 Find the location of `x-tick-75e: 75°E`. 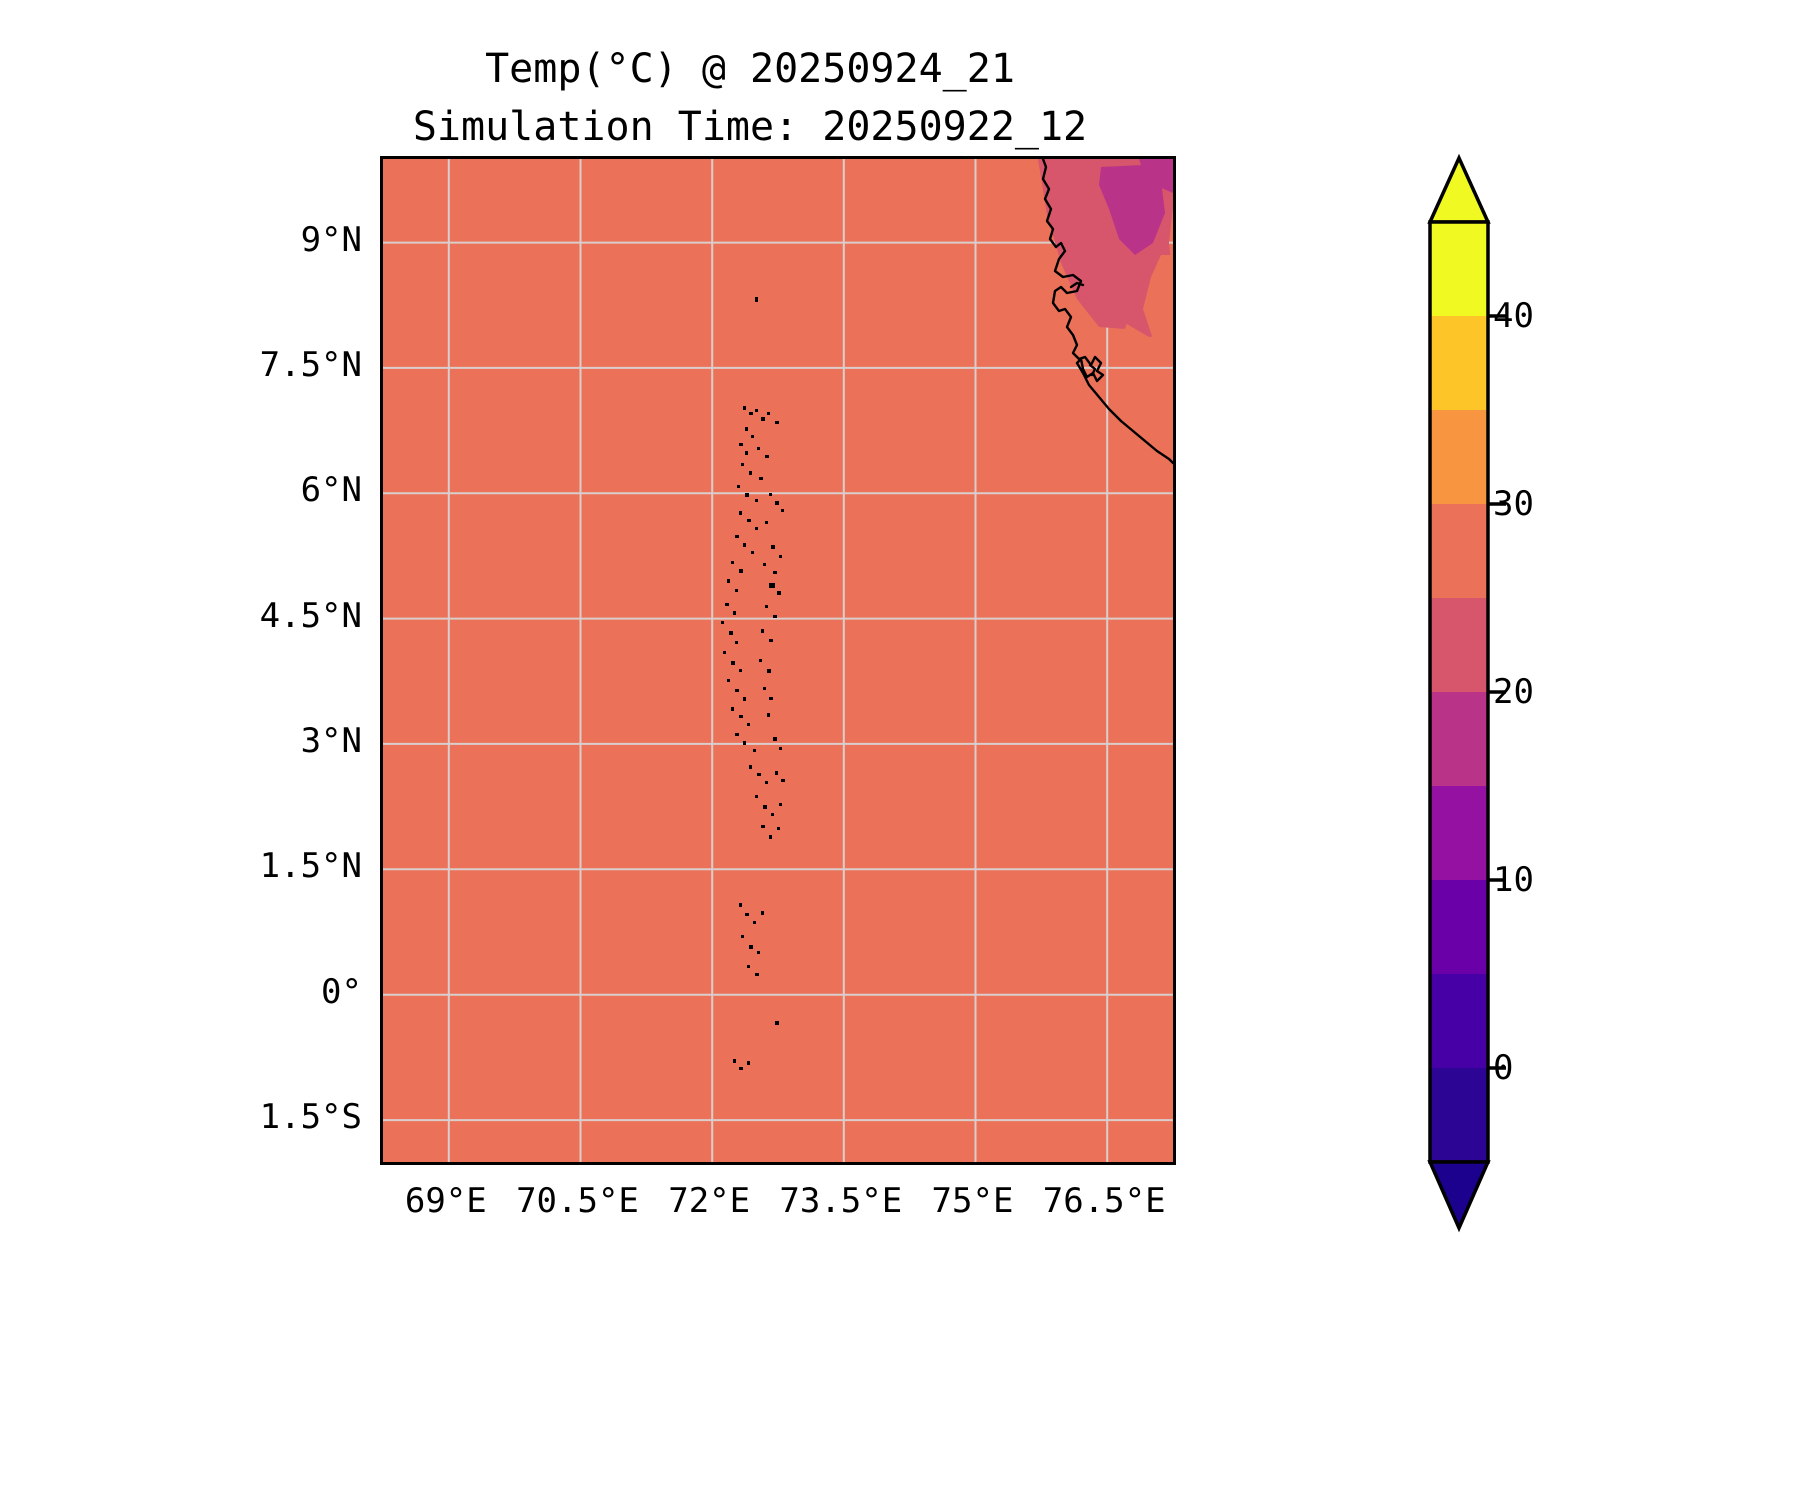

x-tick-75e: 75°E is located at coordinates (972, 1201).